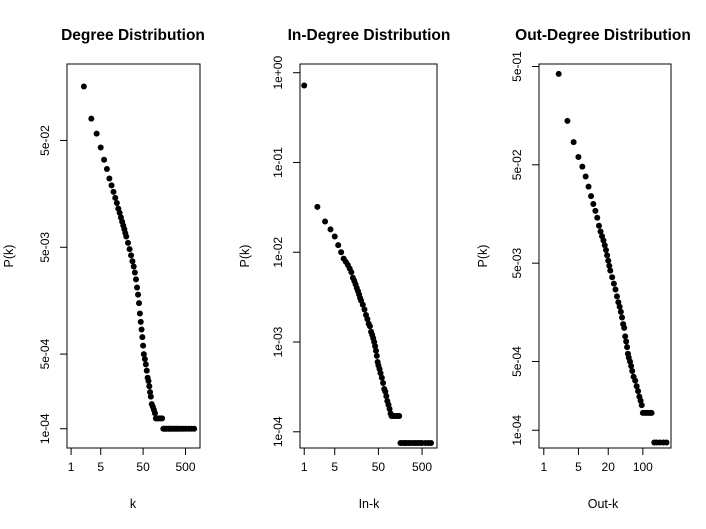 This screenshot has width=706, height=529. I want to click on degree-y-tick-label: 5e-03, so click(45, 247).